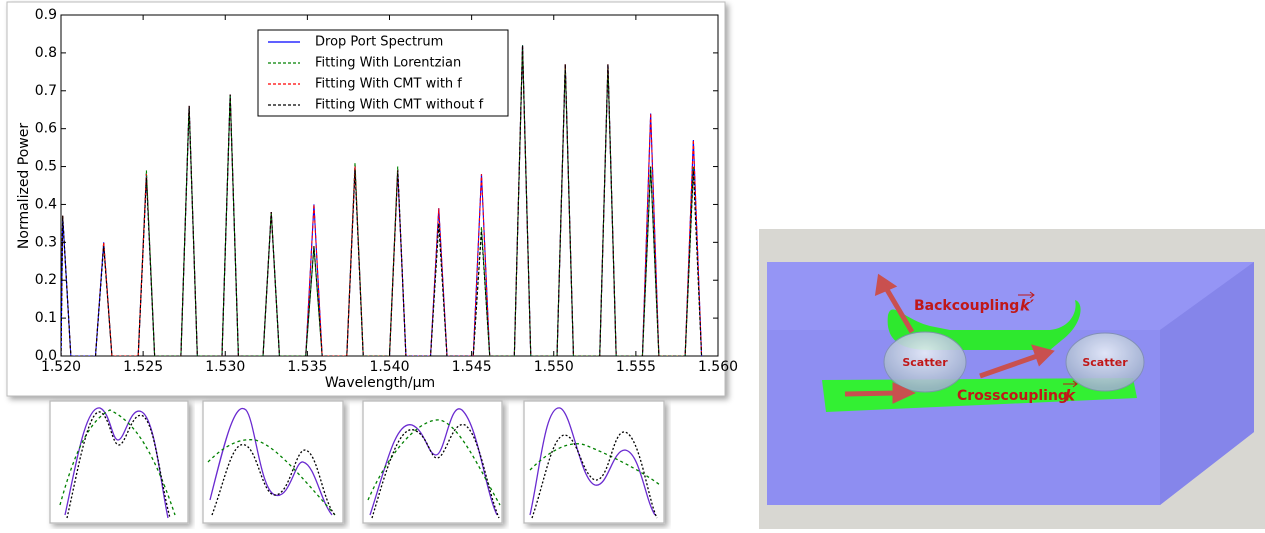 The width and height of the screenshot is (1265, 533). What do you see at coordinates (46, 167) in the screenshot?
I see `y-tick-label: 0.5` at bounding box center [46, 167].